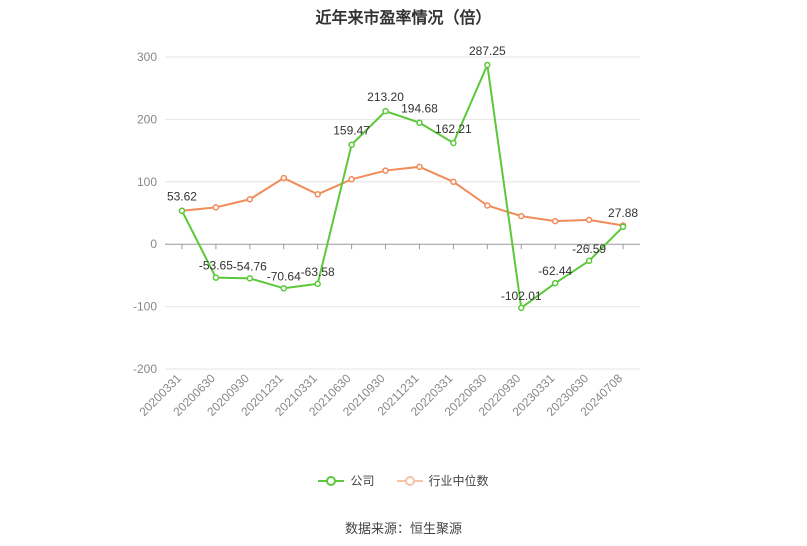 The image size is (807, 546). I want to click on y-tick-label: -200, so click(145, 369).